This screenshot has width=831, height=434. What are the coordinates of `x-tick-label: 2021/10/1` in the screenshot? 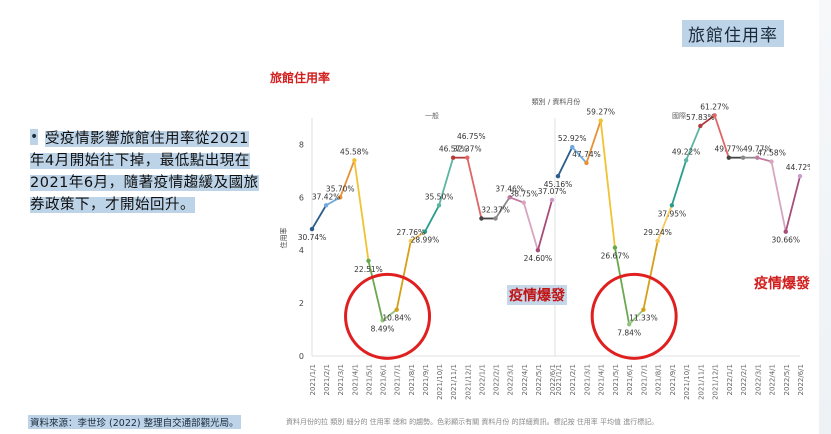 It's located at (687, 382).